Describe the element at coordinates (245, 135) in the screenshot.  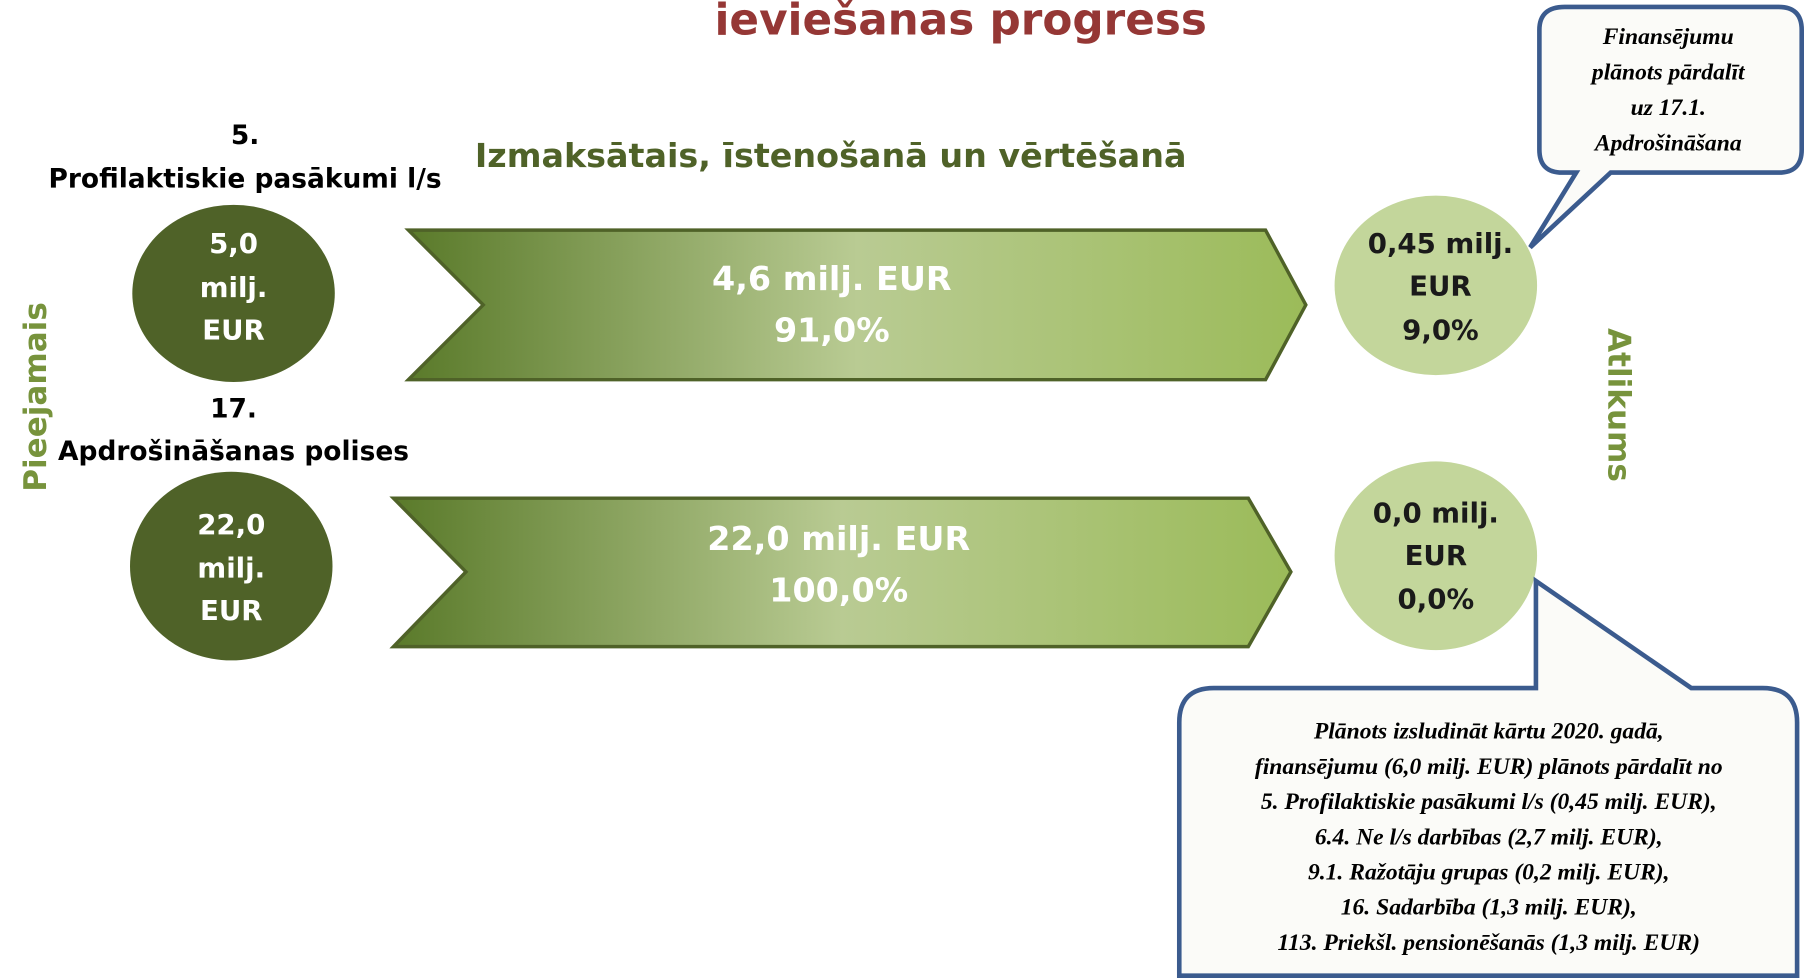
I see `row-heading: 5.` at that location.